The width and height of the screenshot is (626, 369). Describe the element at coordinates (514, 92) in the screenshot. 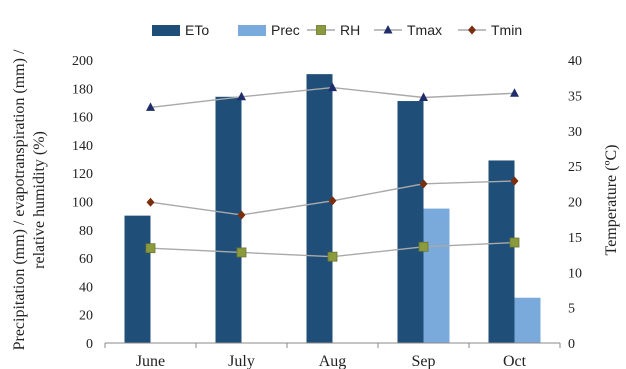

I see `point-tmax-oct` at that location.